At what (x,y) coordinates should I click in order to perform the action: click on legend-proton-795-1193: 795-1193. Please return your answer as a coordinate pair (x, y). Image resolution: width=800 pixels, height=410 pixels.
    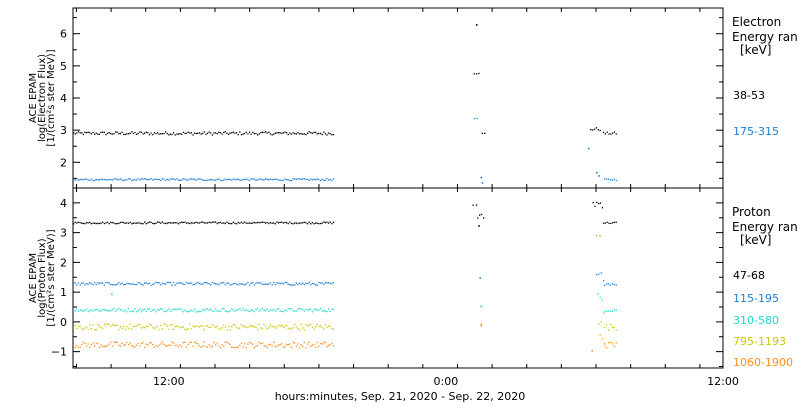
    Looking at the image, I should click on (759, 341).